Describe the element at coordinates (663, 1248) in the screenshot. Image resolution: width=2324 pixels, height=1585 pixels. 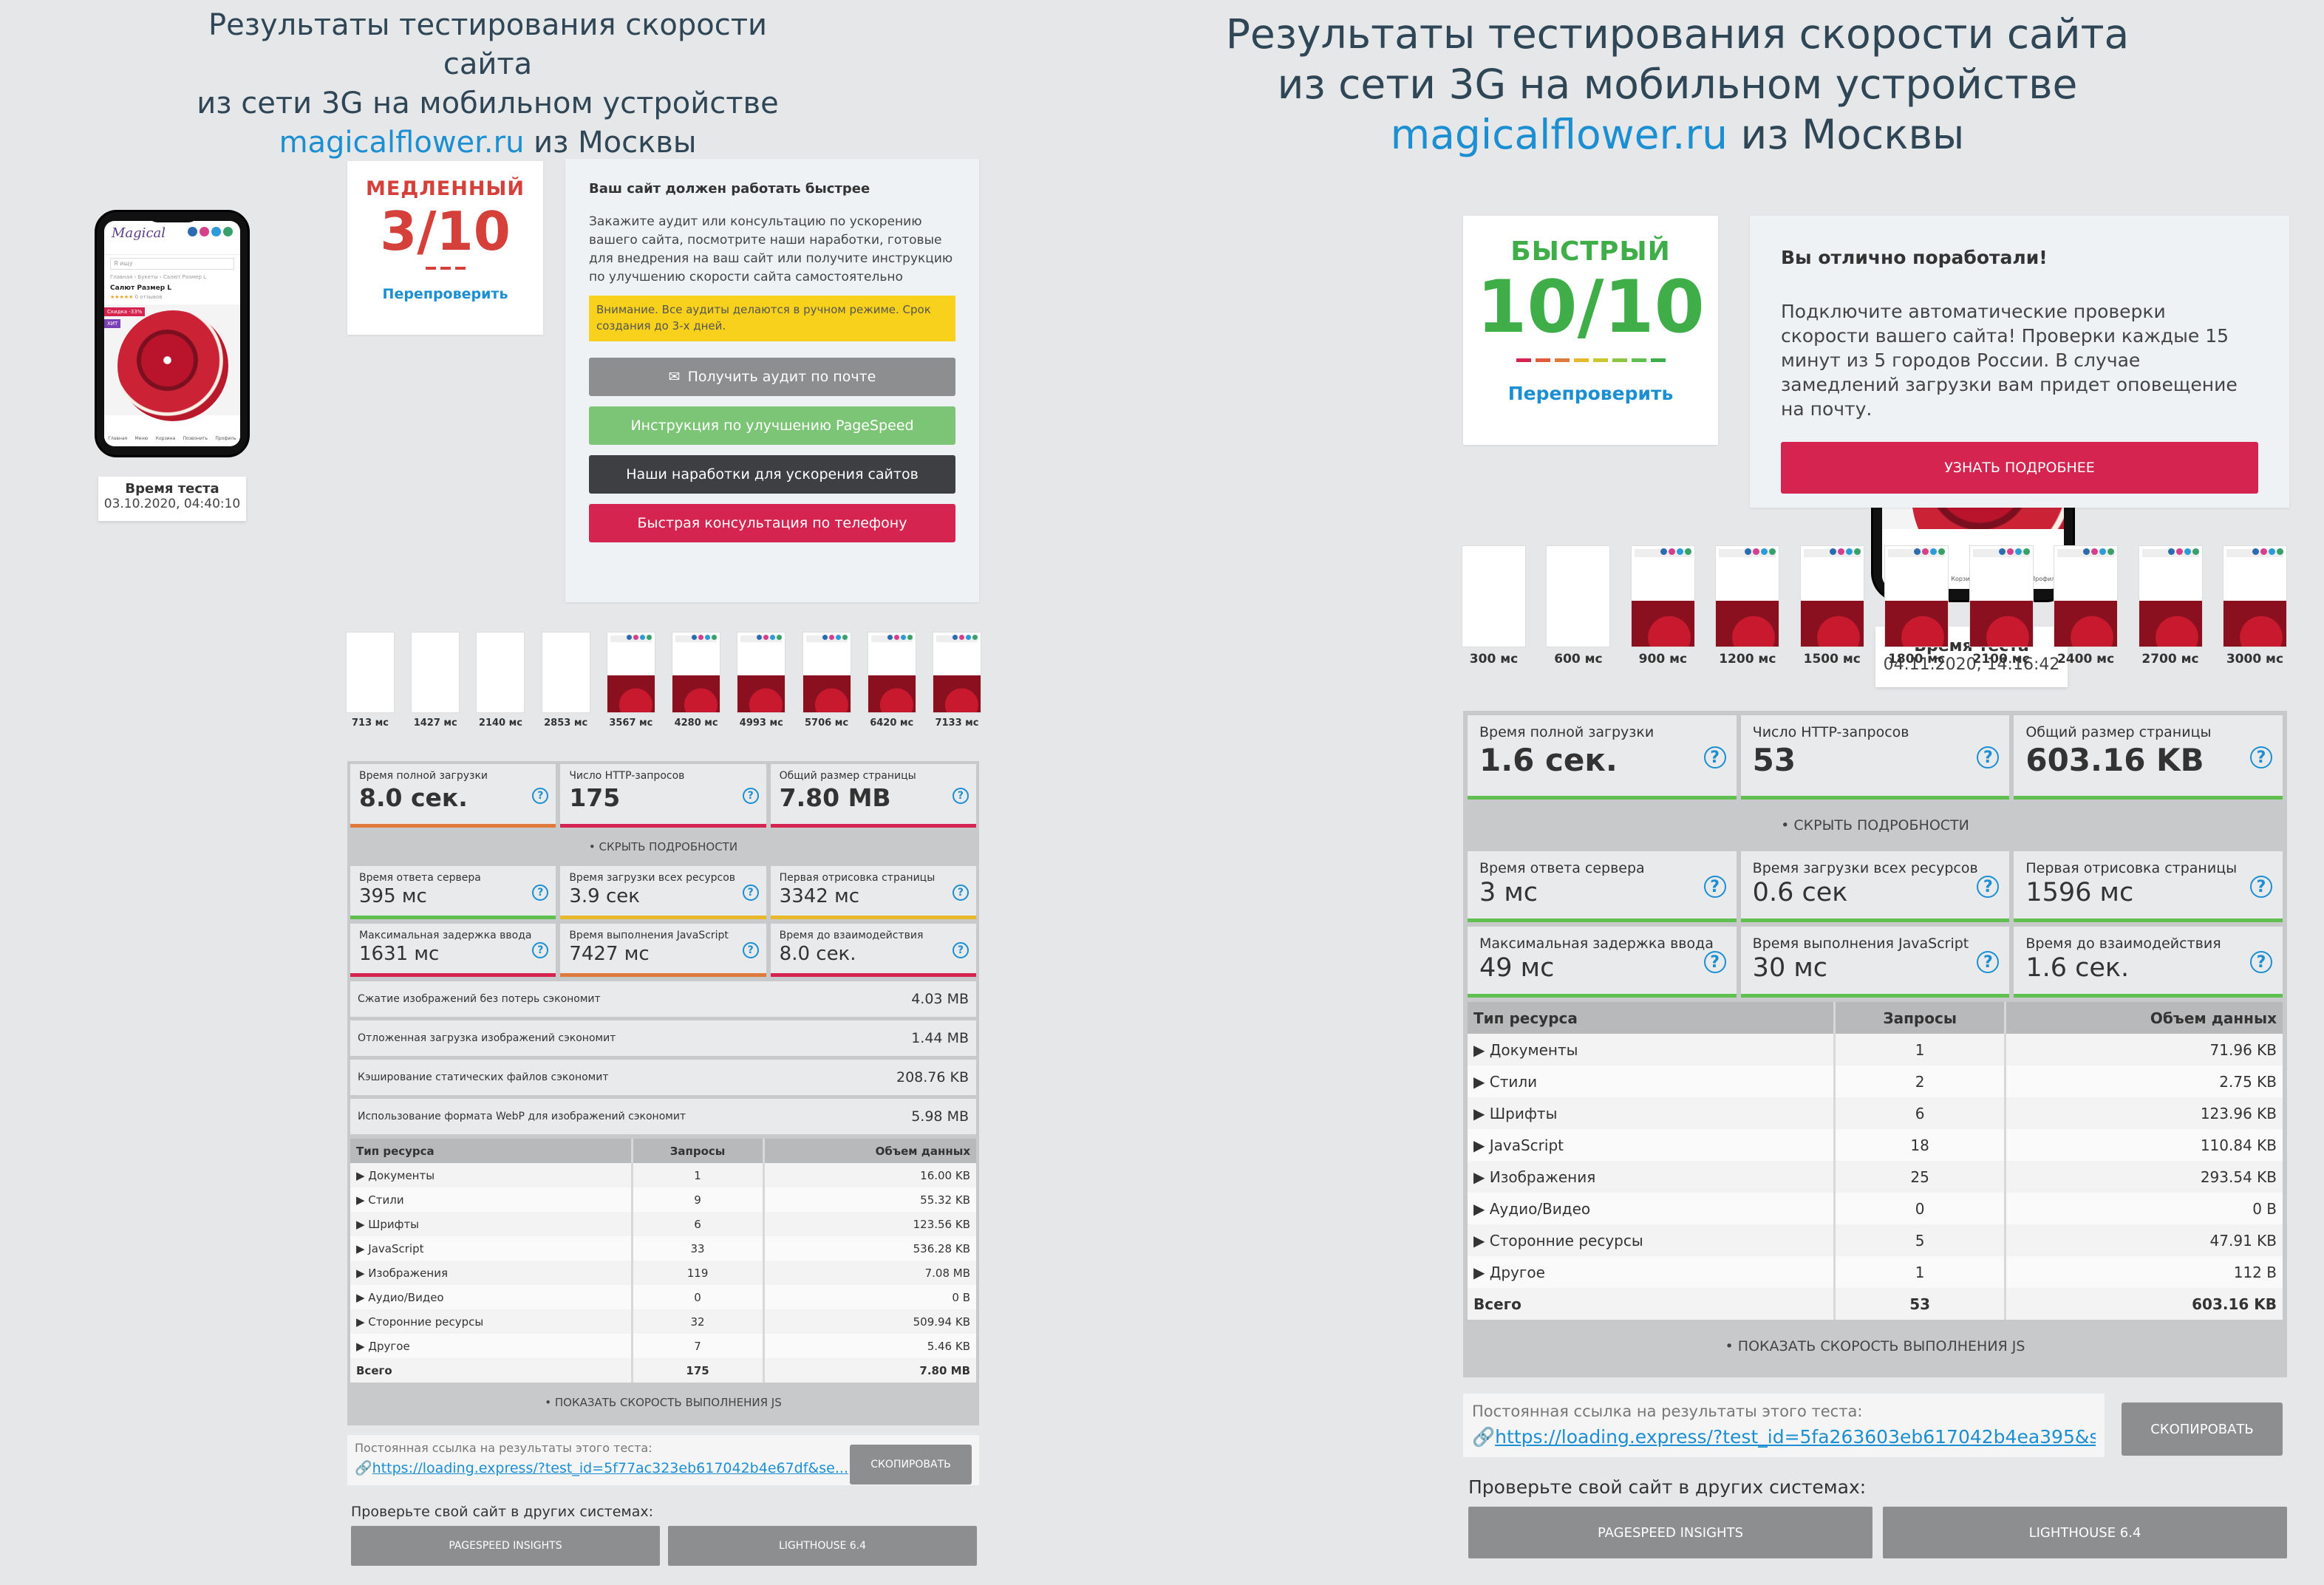
I see `table-row: ▶ JavaScript 33 536.28 KB` at that location.